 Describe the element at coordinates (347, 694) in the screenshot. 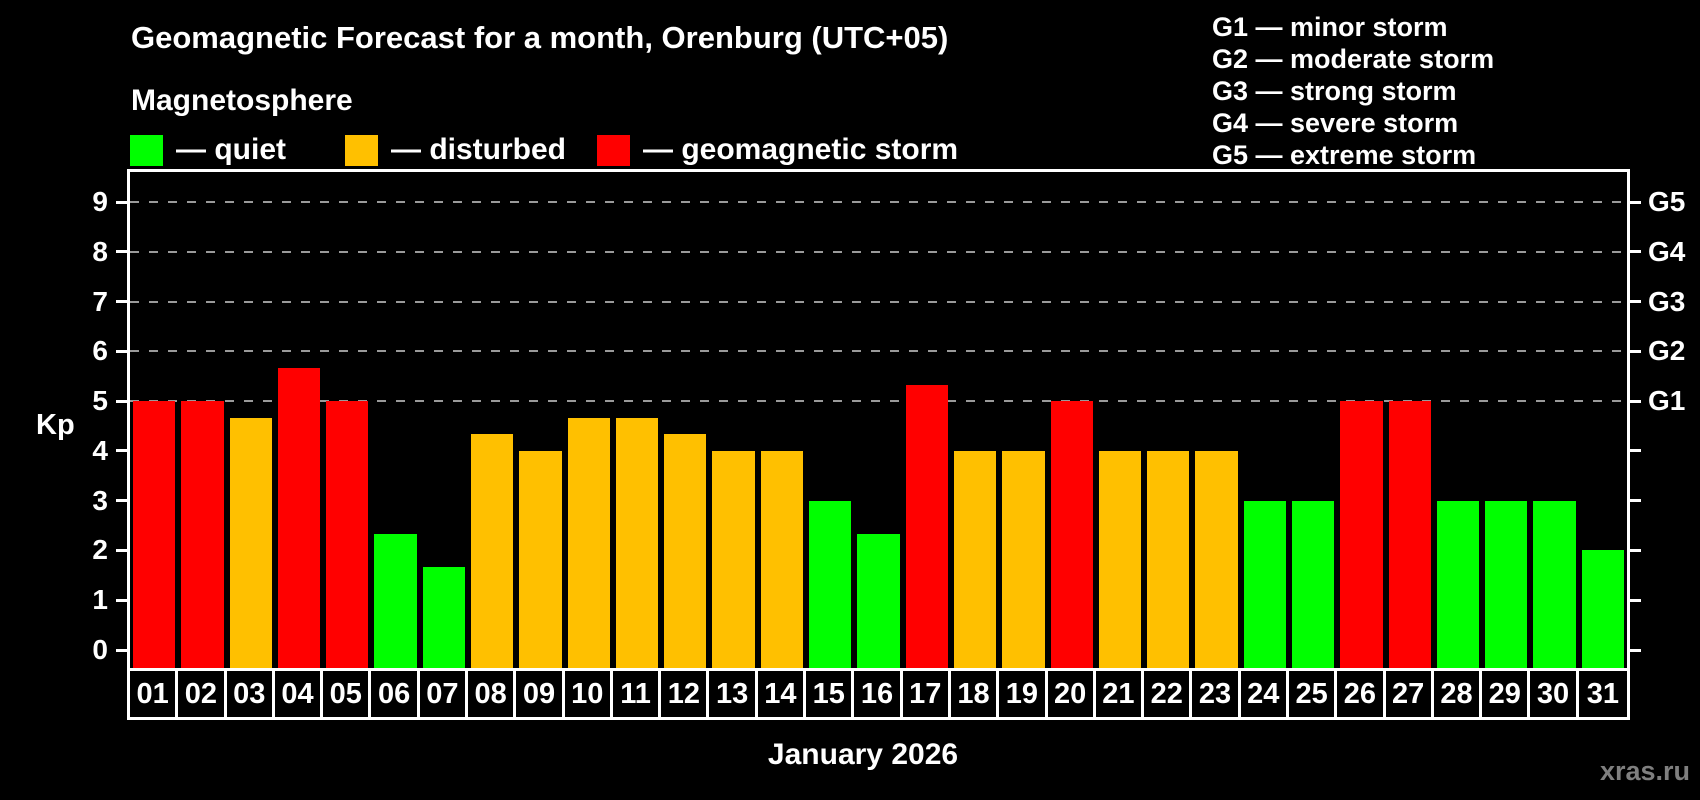

I see `day-cell-05: 05` at that location.